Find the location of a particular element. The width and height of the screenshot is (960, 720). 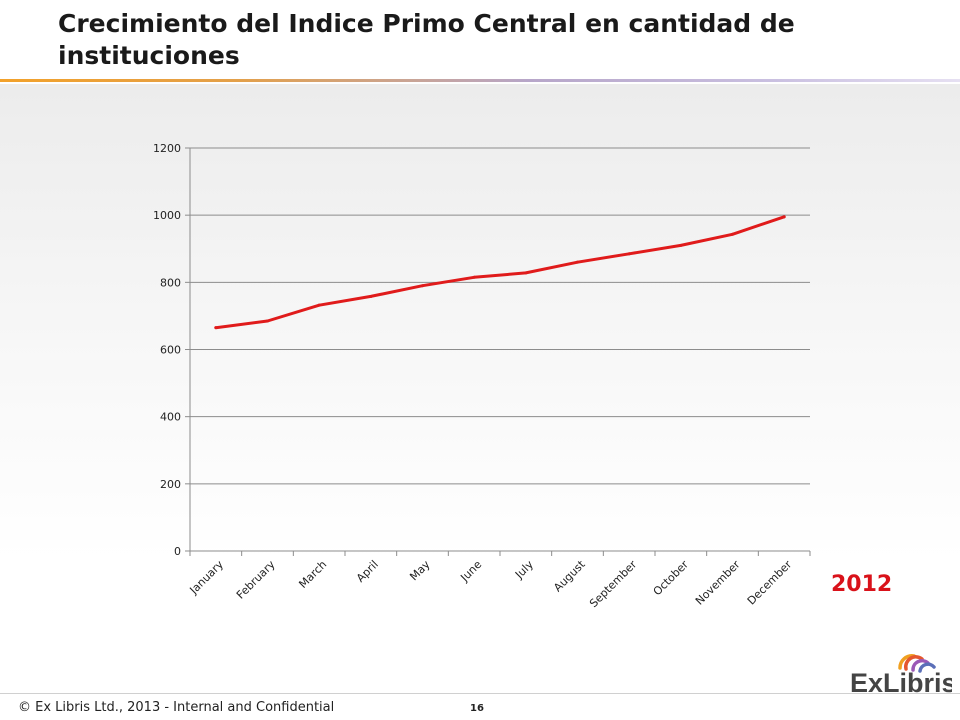

series is located at coordinates (500, 272).